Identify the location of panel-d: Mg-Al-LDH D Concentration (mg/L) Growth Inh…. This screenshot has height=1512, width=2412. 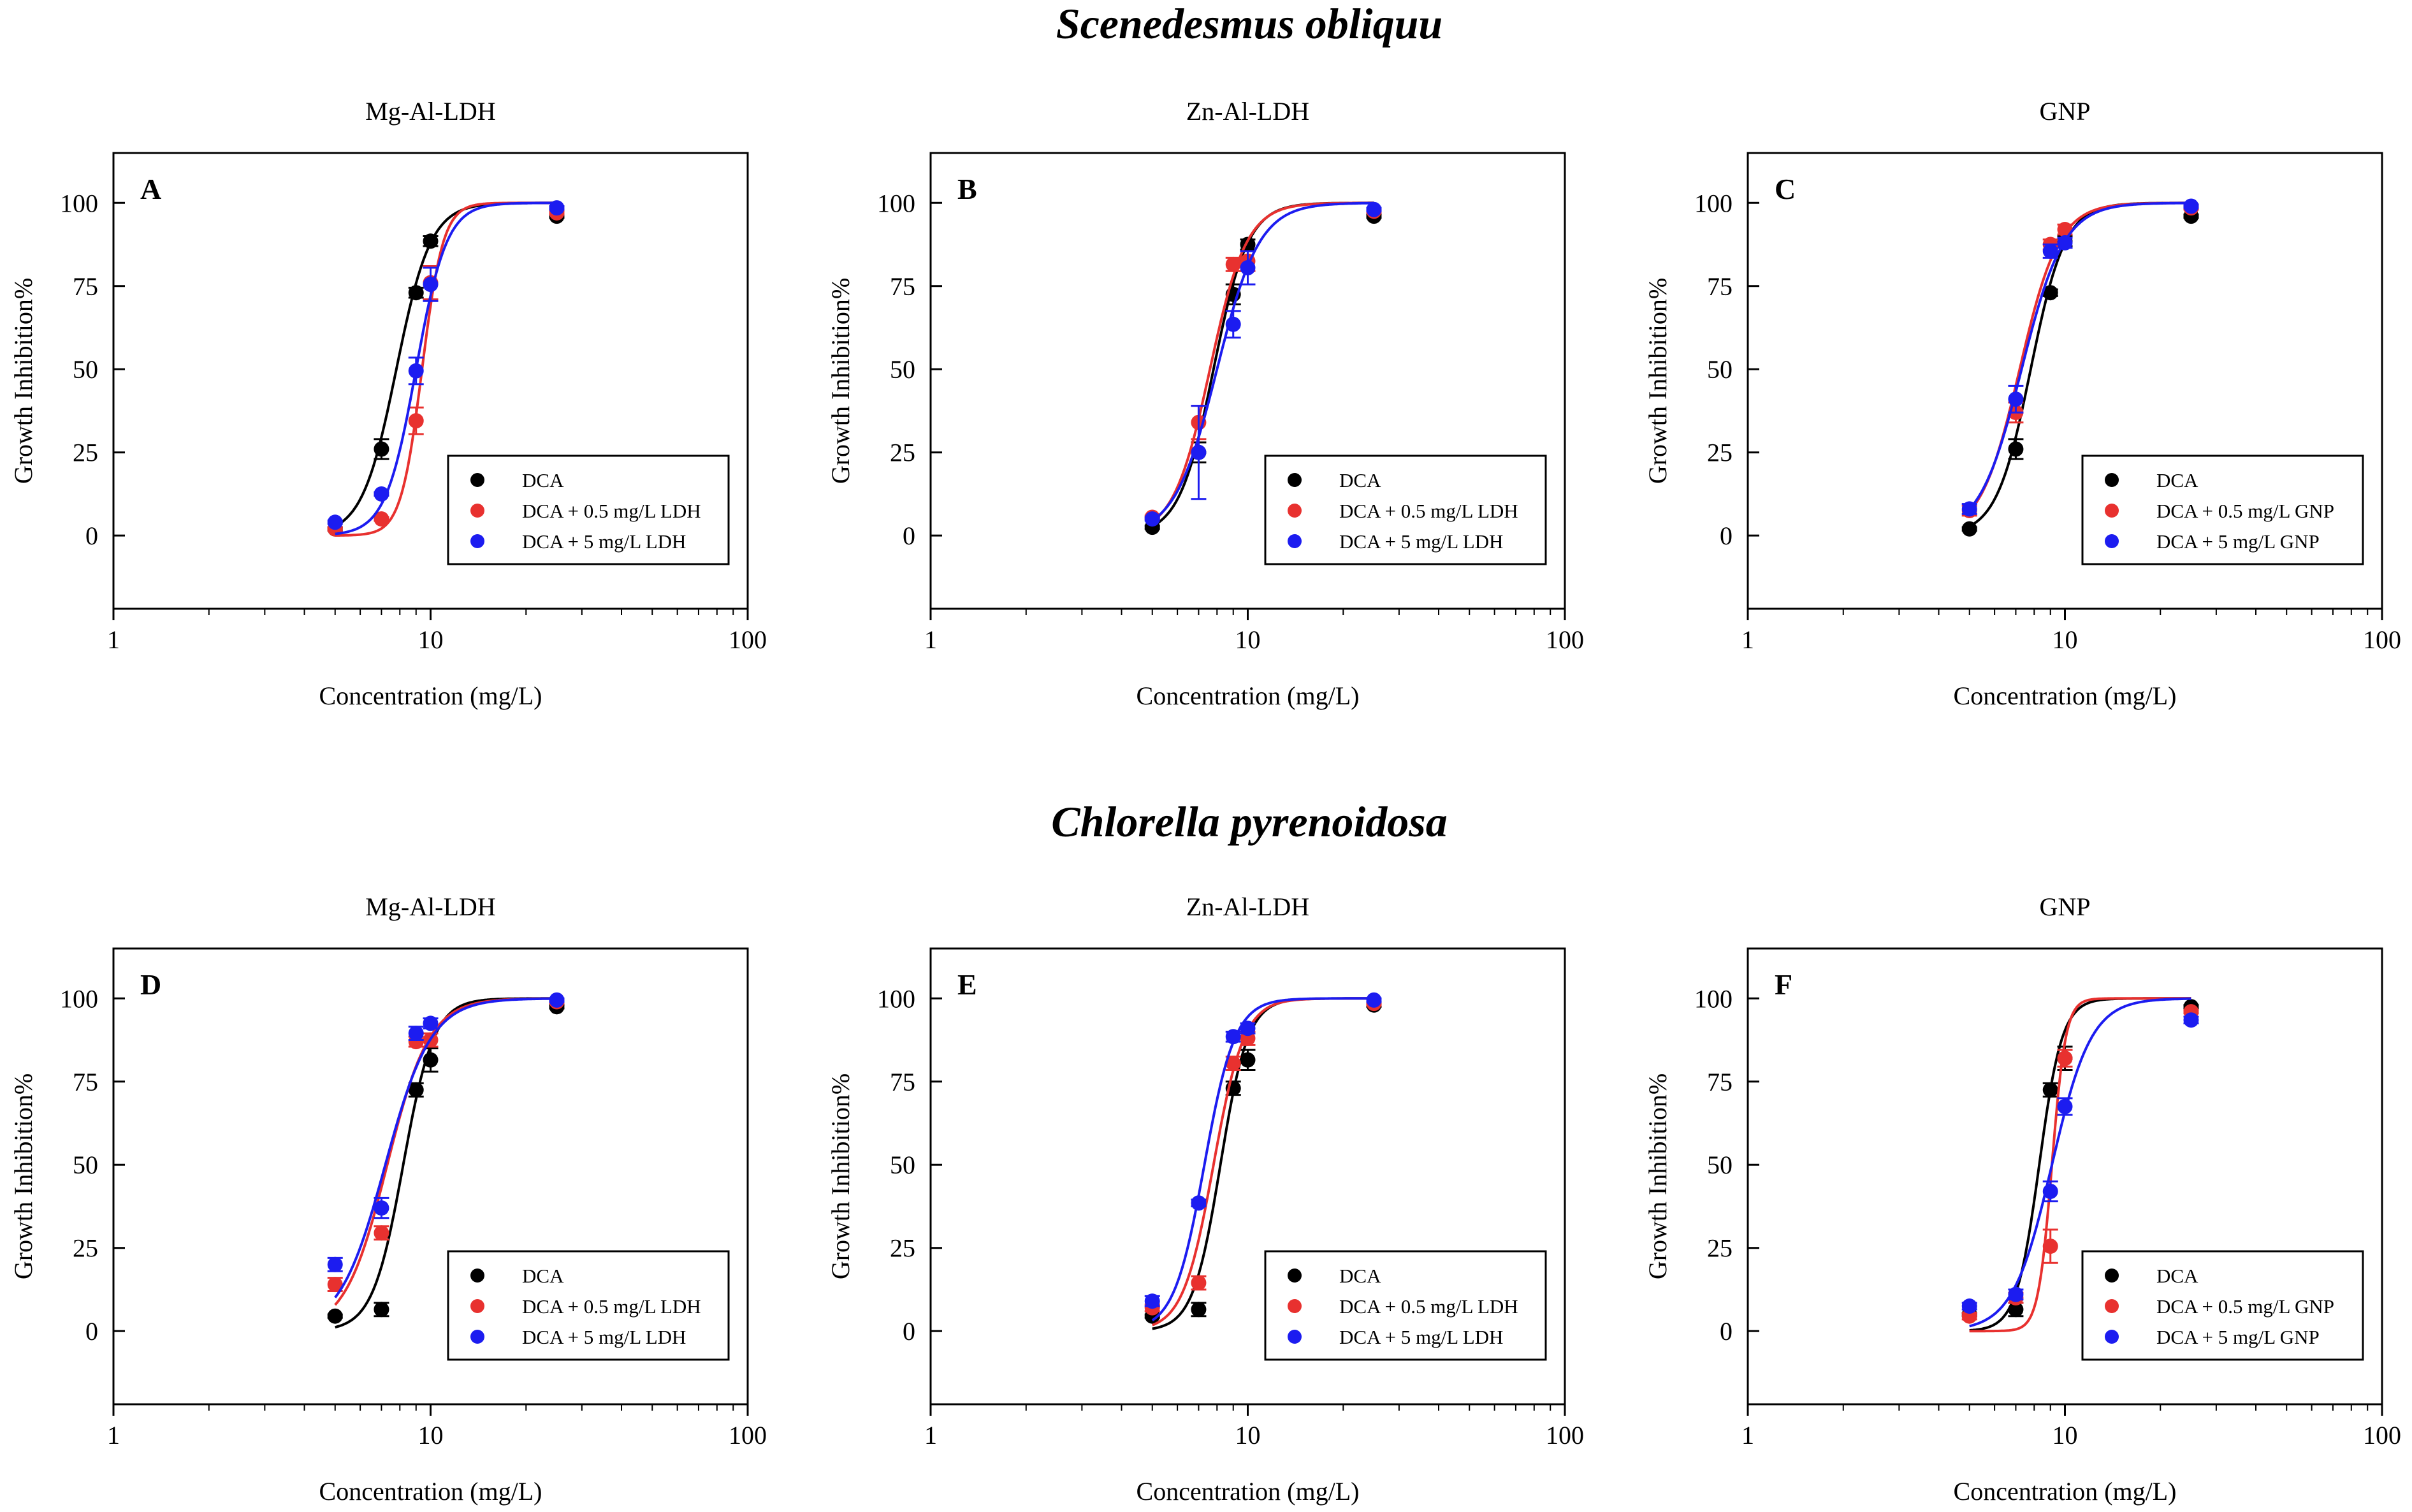
(388, 1199).